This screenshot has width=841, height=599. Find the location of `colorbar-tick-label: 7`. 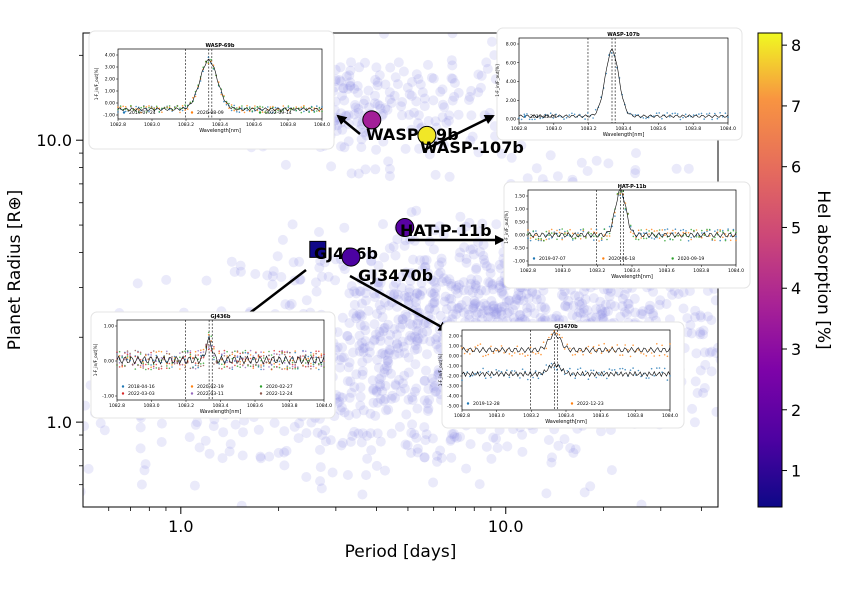

colorbar-tick-label: 7 is located at coordinates (796, 106).